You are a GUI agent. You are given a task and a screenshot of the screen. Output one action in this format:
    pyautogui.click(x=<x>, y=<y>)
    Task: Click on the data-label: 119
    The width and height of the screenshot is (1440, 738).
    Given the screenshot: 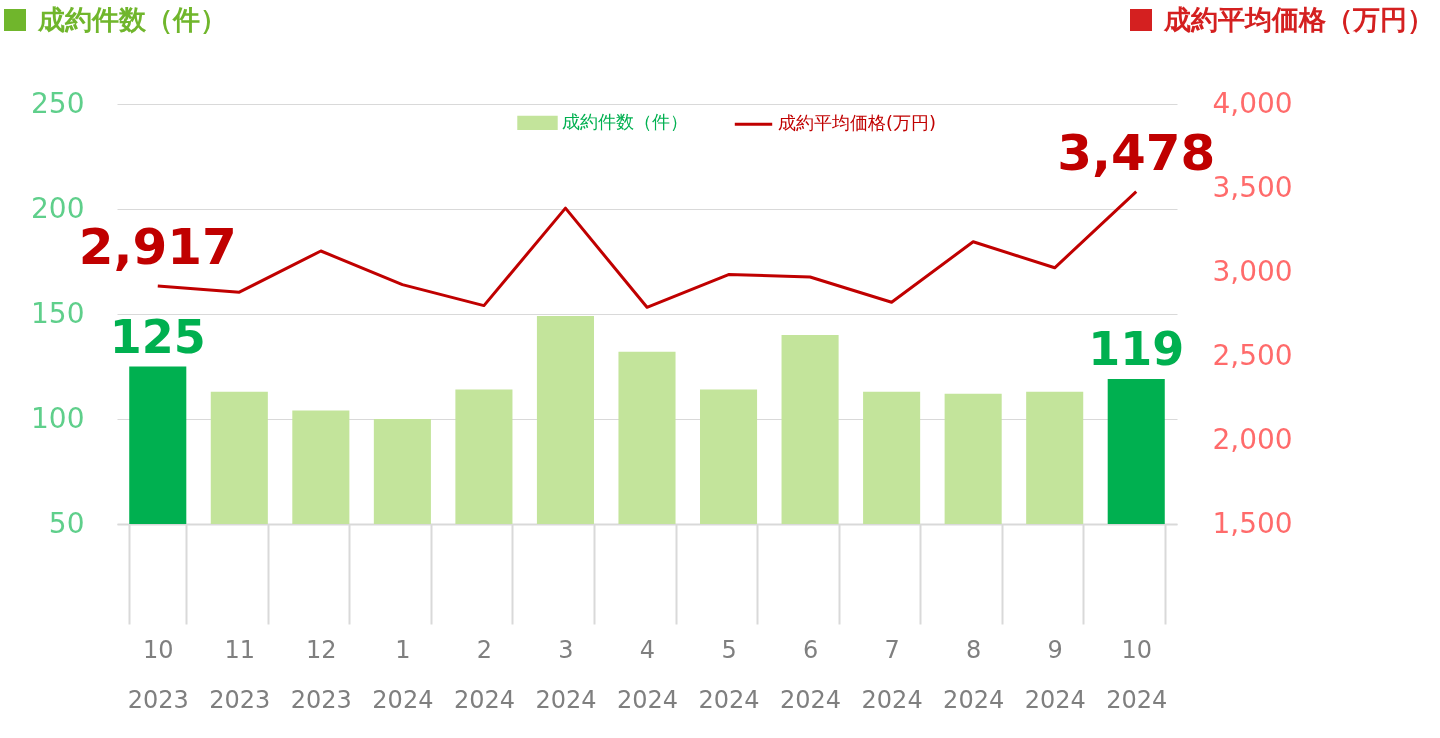 What is the action you would take?
    pyautogui.click(x=1136, y=349)
    